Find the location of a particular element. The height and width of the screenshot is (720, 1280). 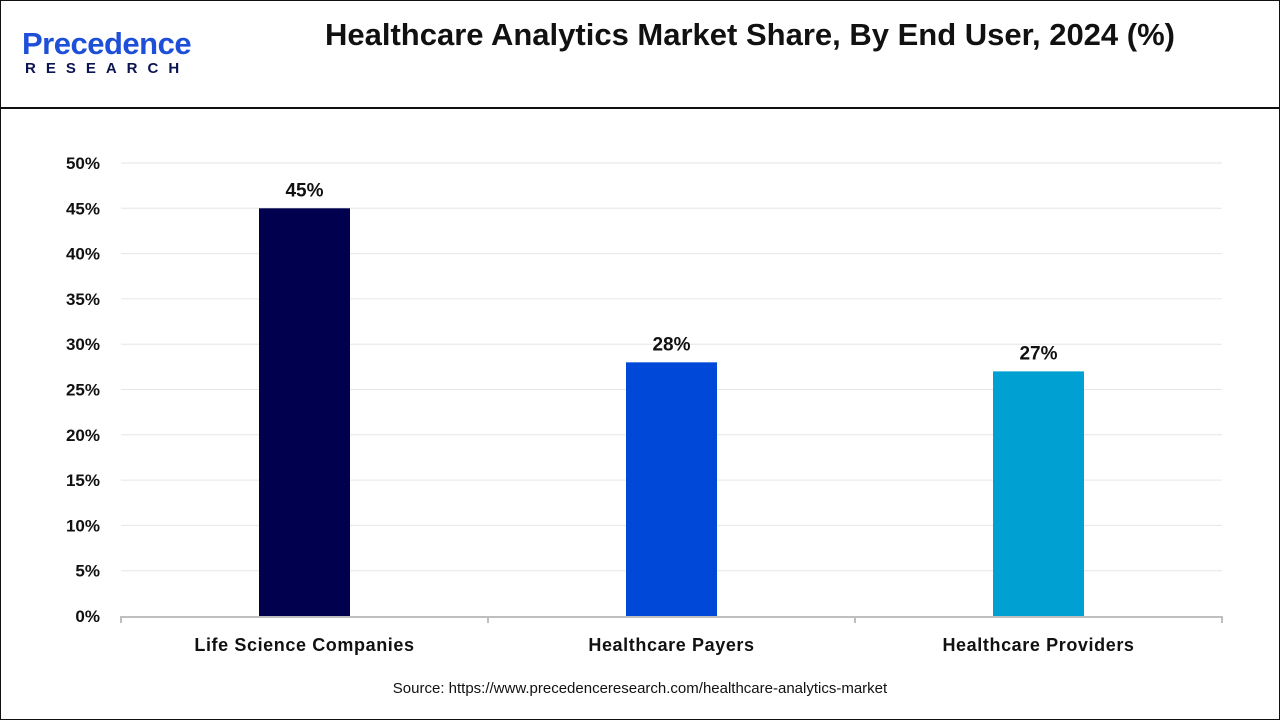

y-tick-label: 25% is located at coordinates (83, 390).